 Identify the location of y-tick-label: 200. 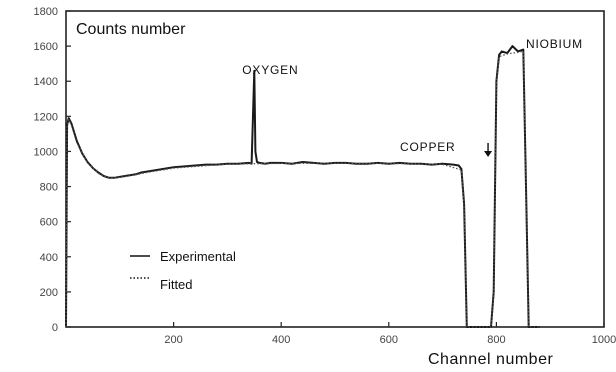
(49, 293).